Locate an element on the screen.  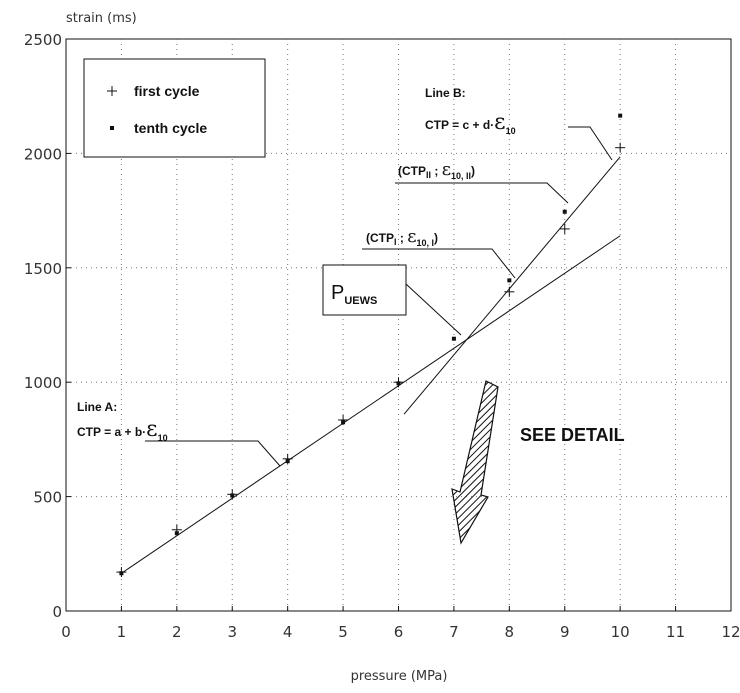
x-tick-label-7: 7 is located at coordinates (454, 632).